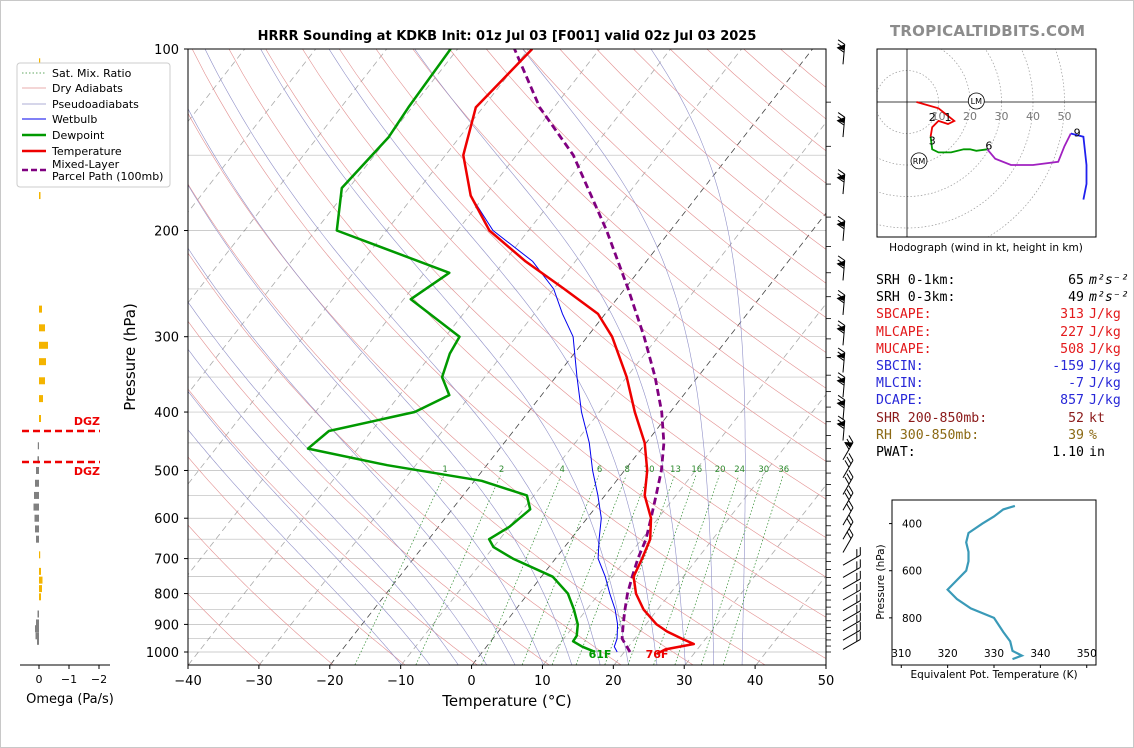 This screenshot has width=1134, height=748. Describe the element at coordinates (1072, 332) in the screenshot. I see `stat-value: 227` at that location.